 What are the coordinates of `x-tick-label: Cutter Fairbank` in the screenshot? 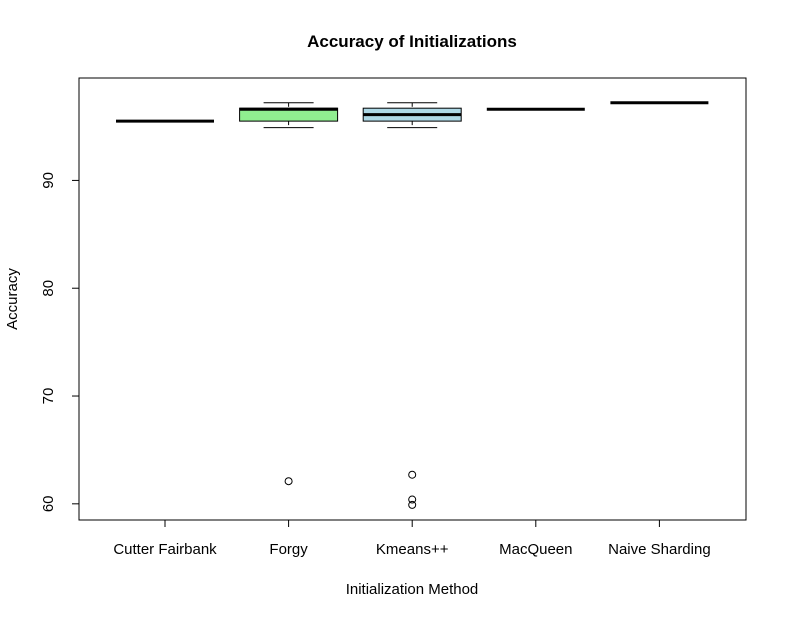 It's located at (165, 549).